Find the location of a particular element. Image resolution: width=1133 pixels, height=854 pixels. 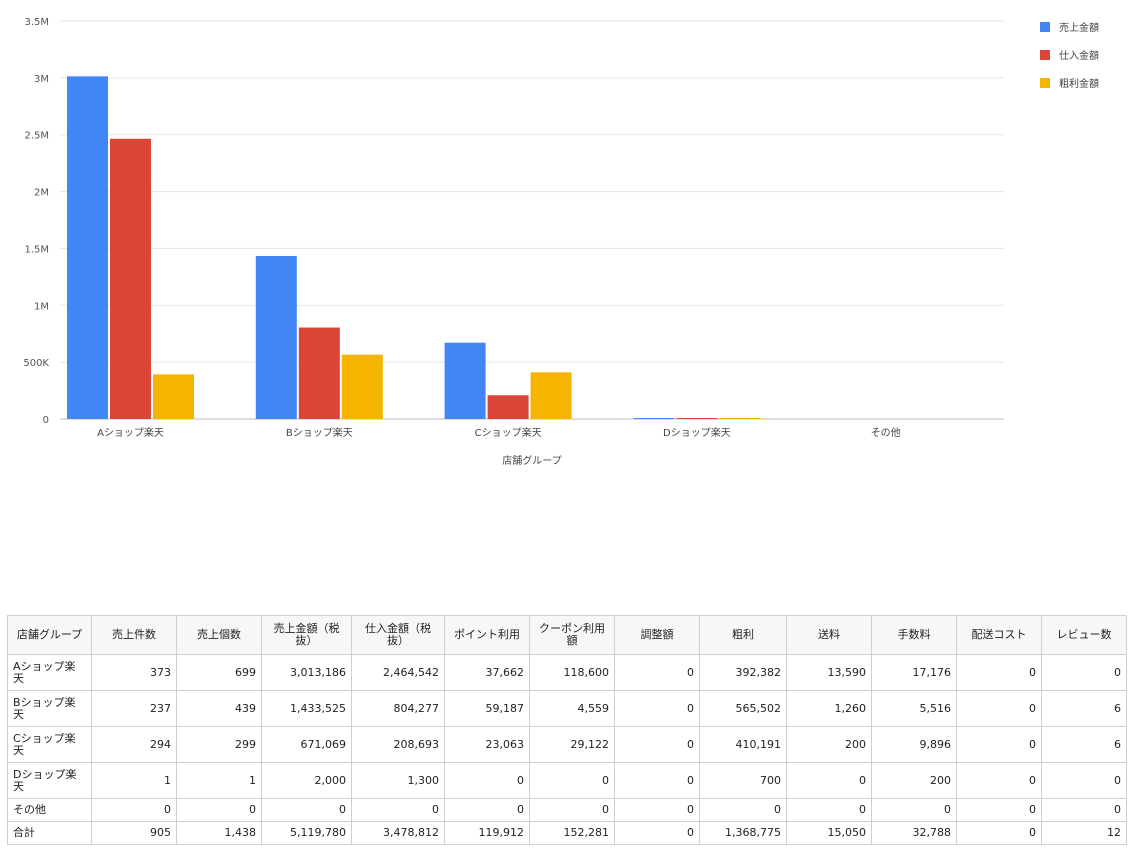

legend-label: 仕入金額 is located at coordinates (1079, 55).